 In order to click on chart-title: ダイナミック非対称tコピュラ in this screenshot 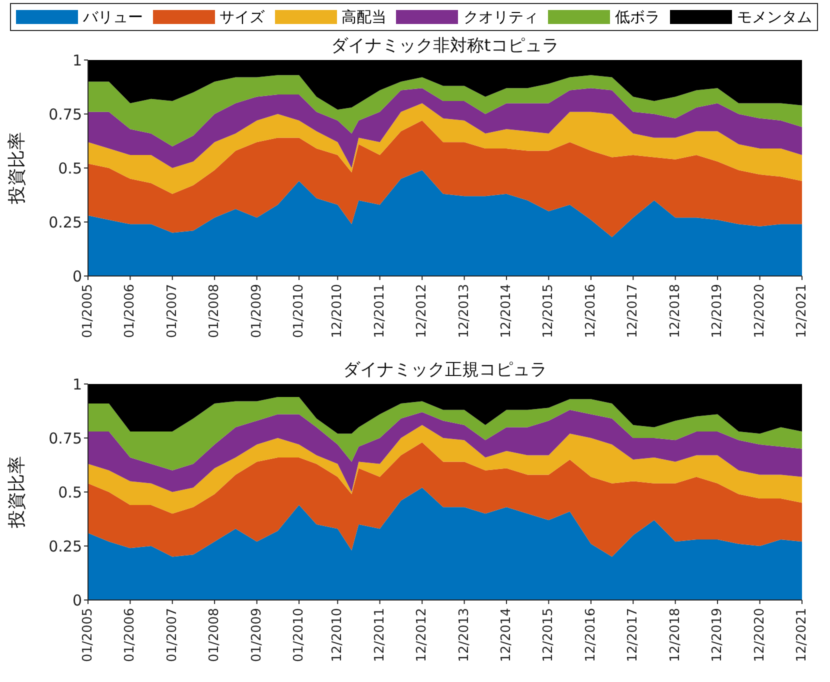, I will do `click(445, 46)`.